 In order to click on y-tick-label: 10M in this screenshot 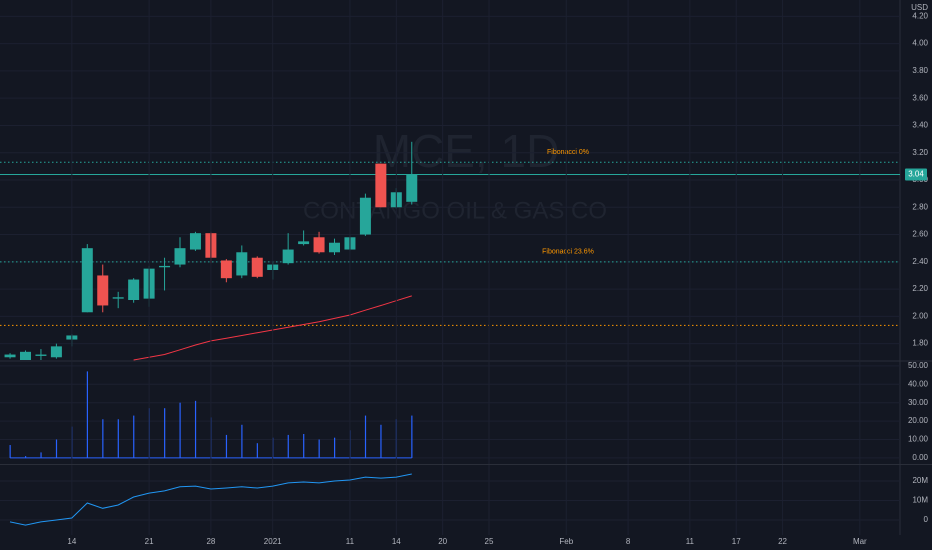, I will do `click(920, 500)`.